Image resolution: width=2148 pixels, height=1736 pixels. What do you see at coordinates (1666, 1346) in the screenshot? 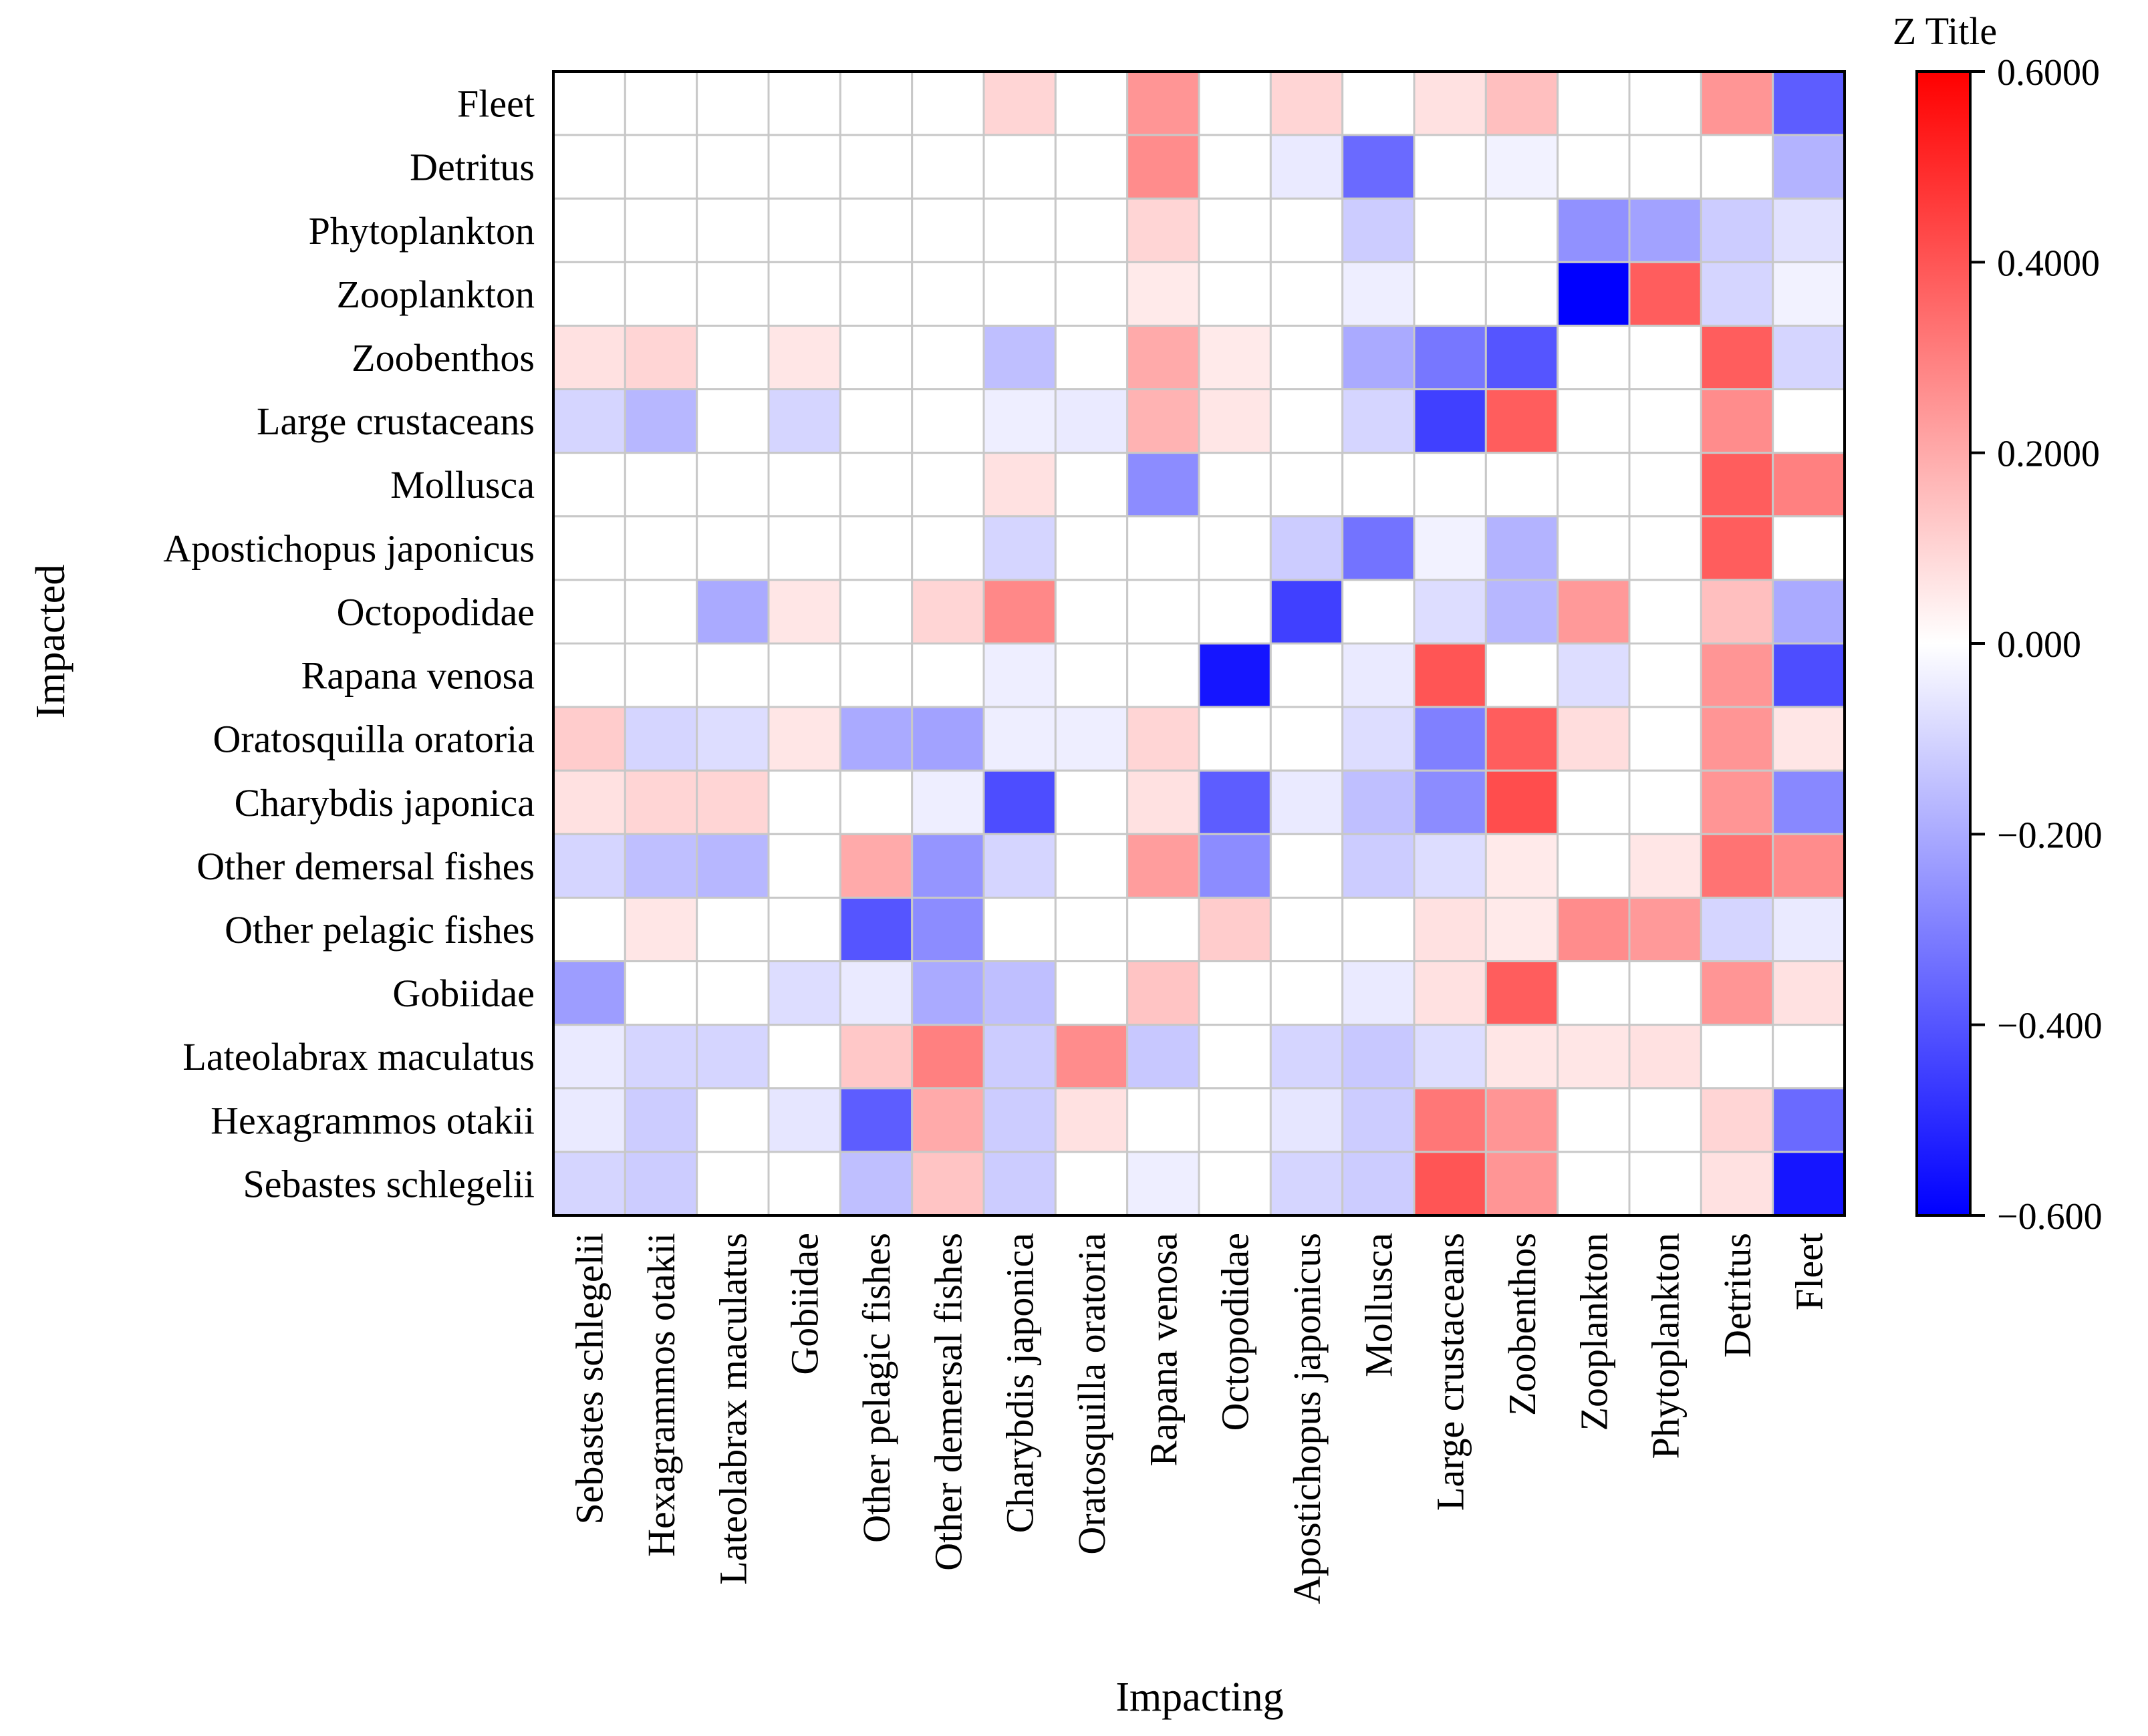
I see `x-tick-label: Phytoplankton` at bounding box center [1666, 1346].